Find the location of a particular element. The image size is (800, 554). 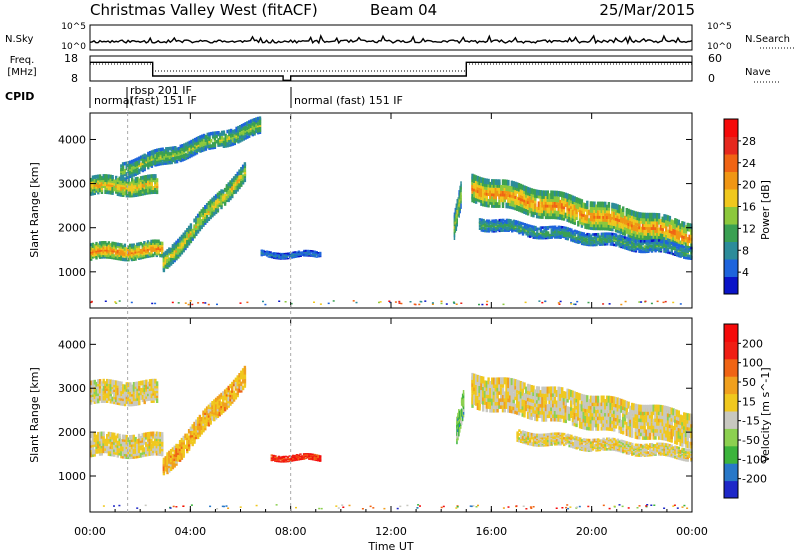

colorbar-tick-label: 24 is located at coordinates (749, 163).